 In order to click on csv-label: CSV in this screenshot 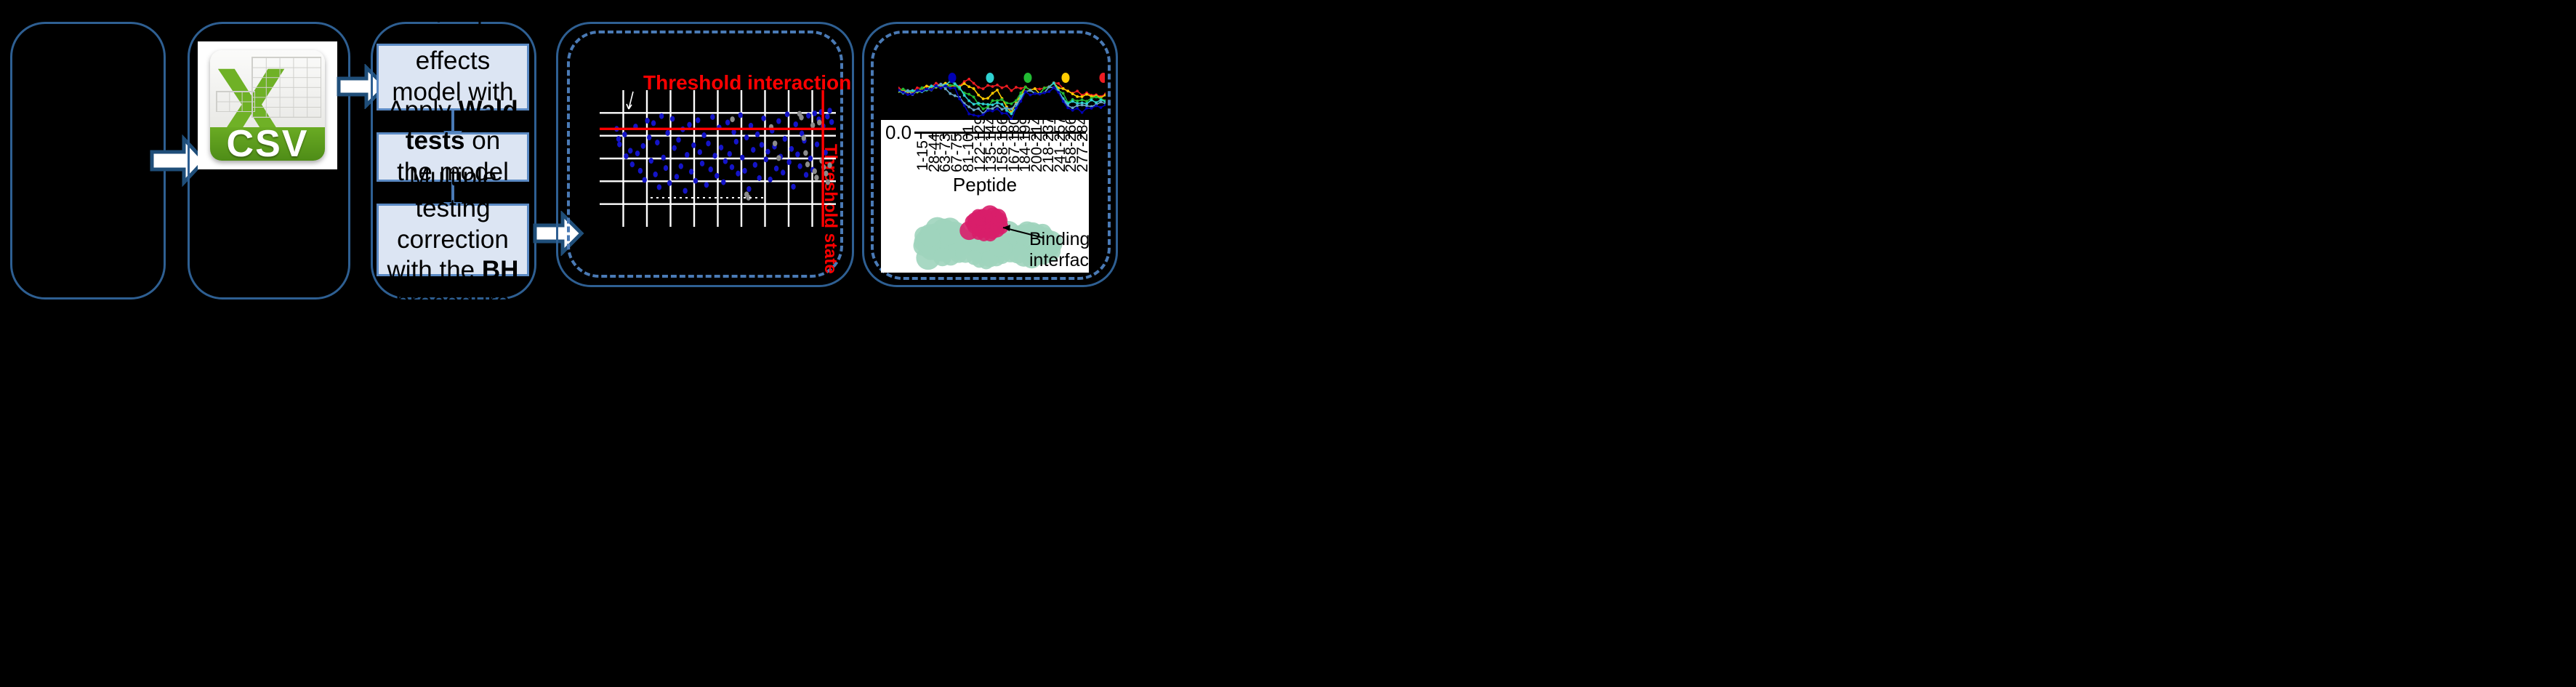, I will do `click(267, 141)`.